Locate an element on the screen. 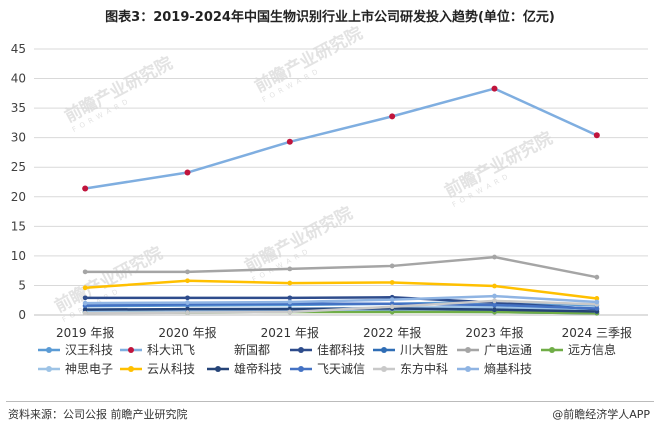 This screenshot has width=660, height=433. legend-label: 熵基科技 is located at coordinates (508, 368).